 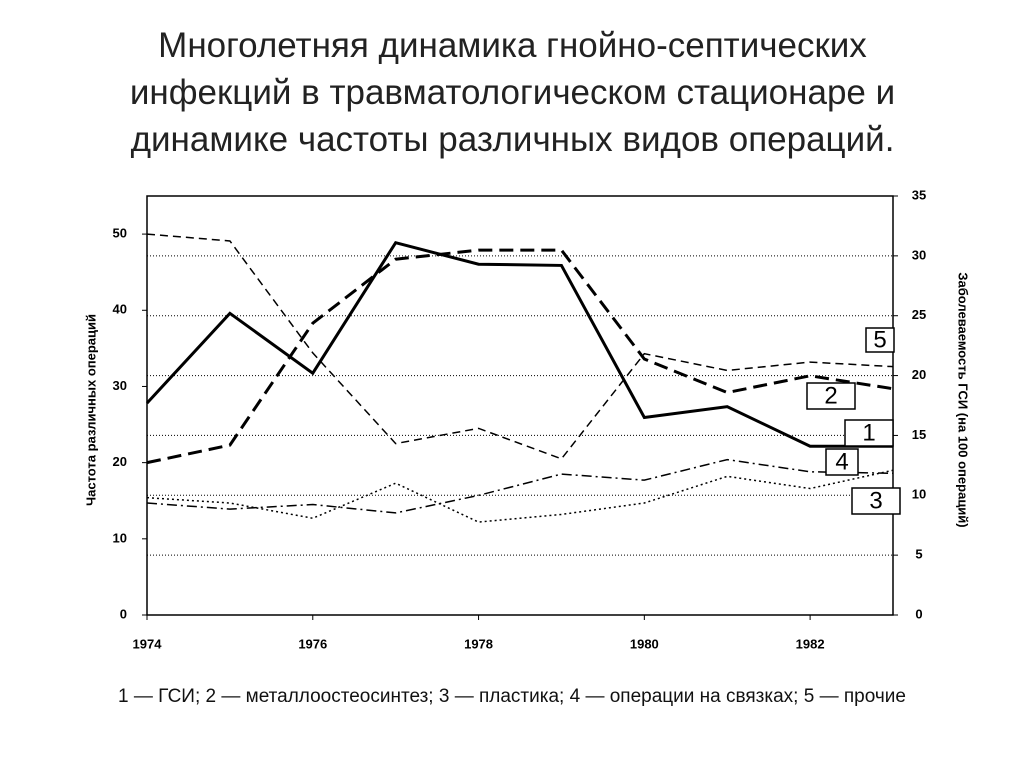 I want to click on y-tick-label: 30, so click(x=120, y=385).